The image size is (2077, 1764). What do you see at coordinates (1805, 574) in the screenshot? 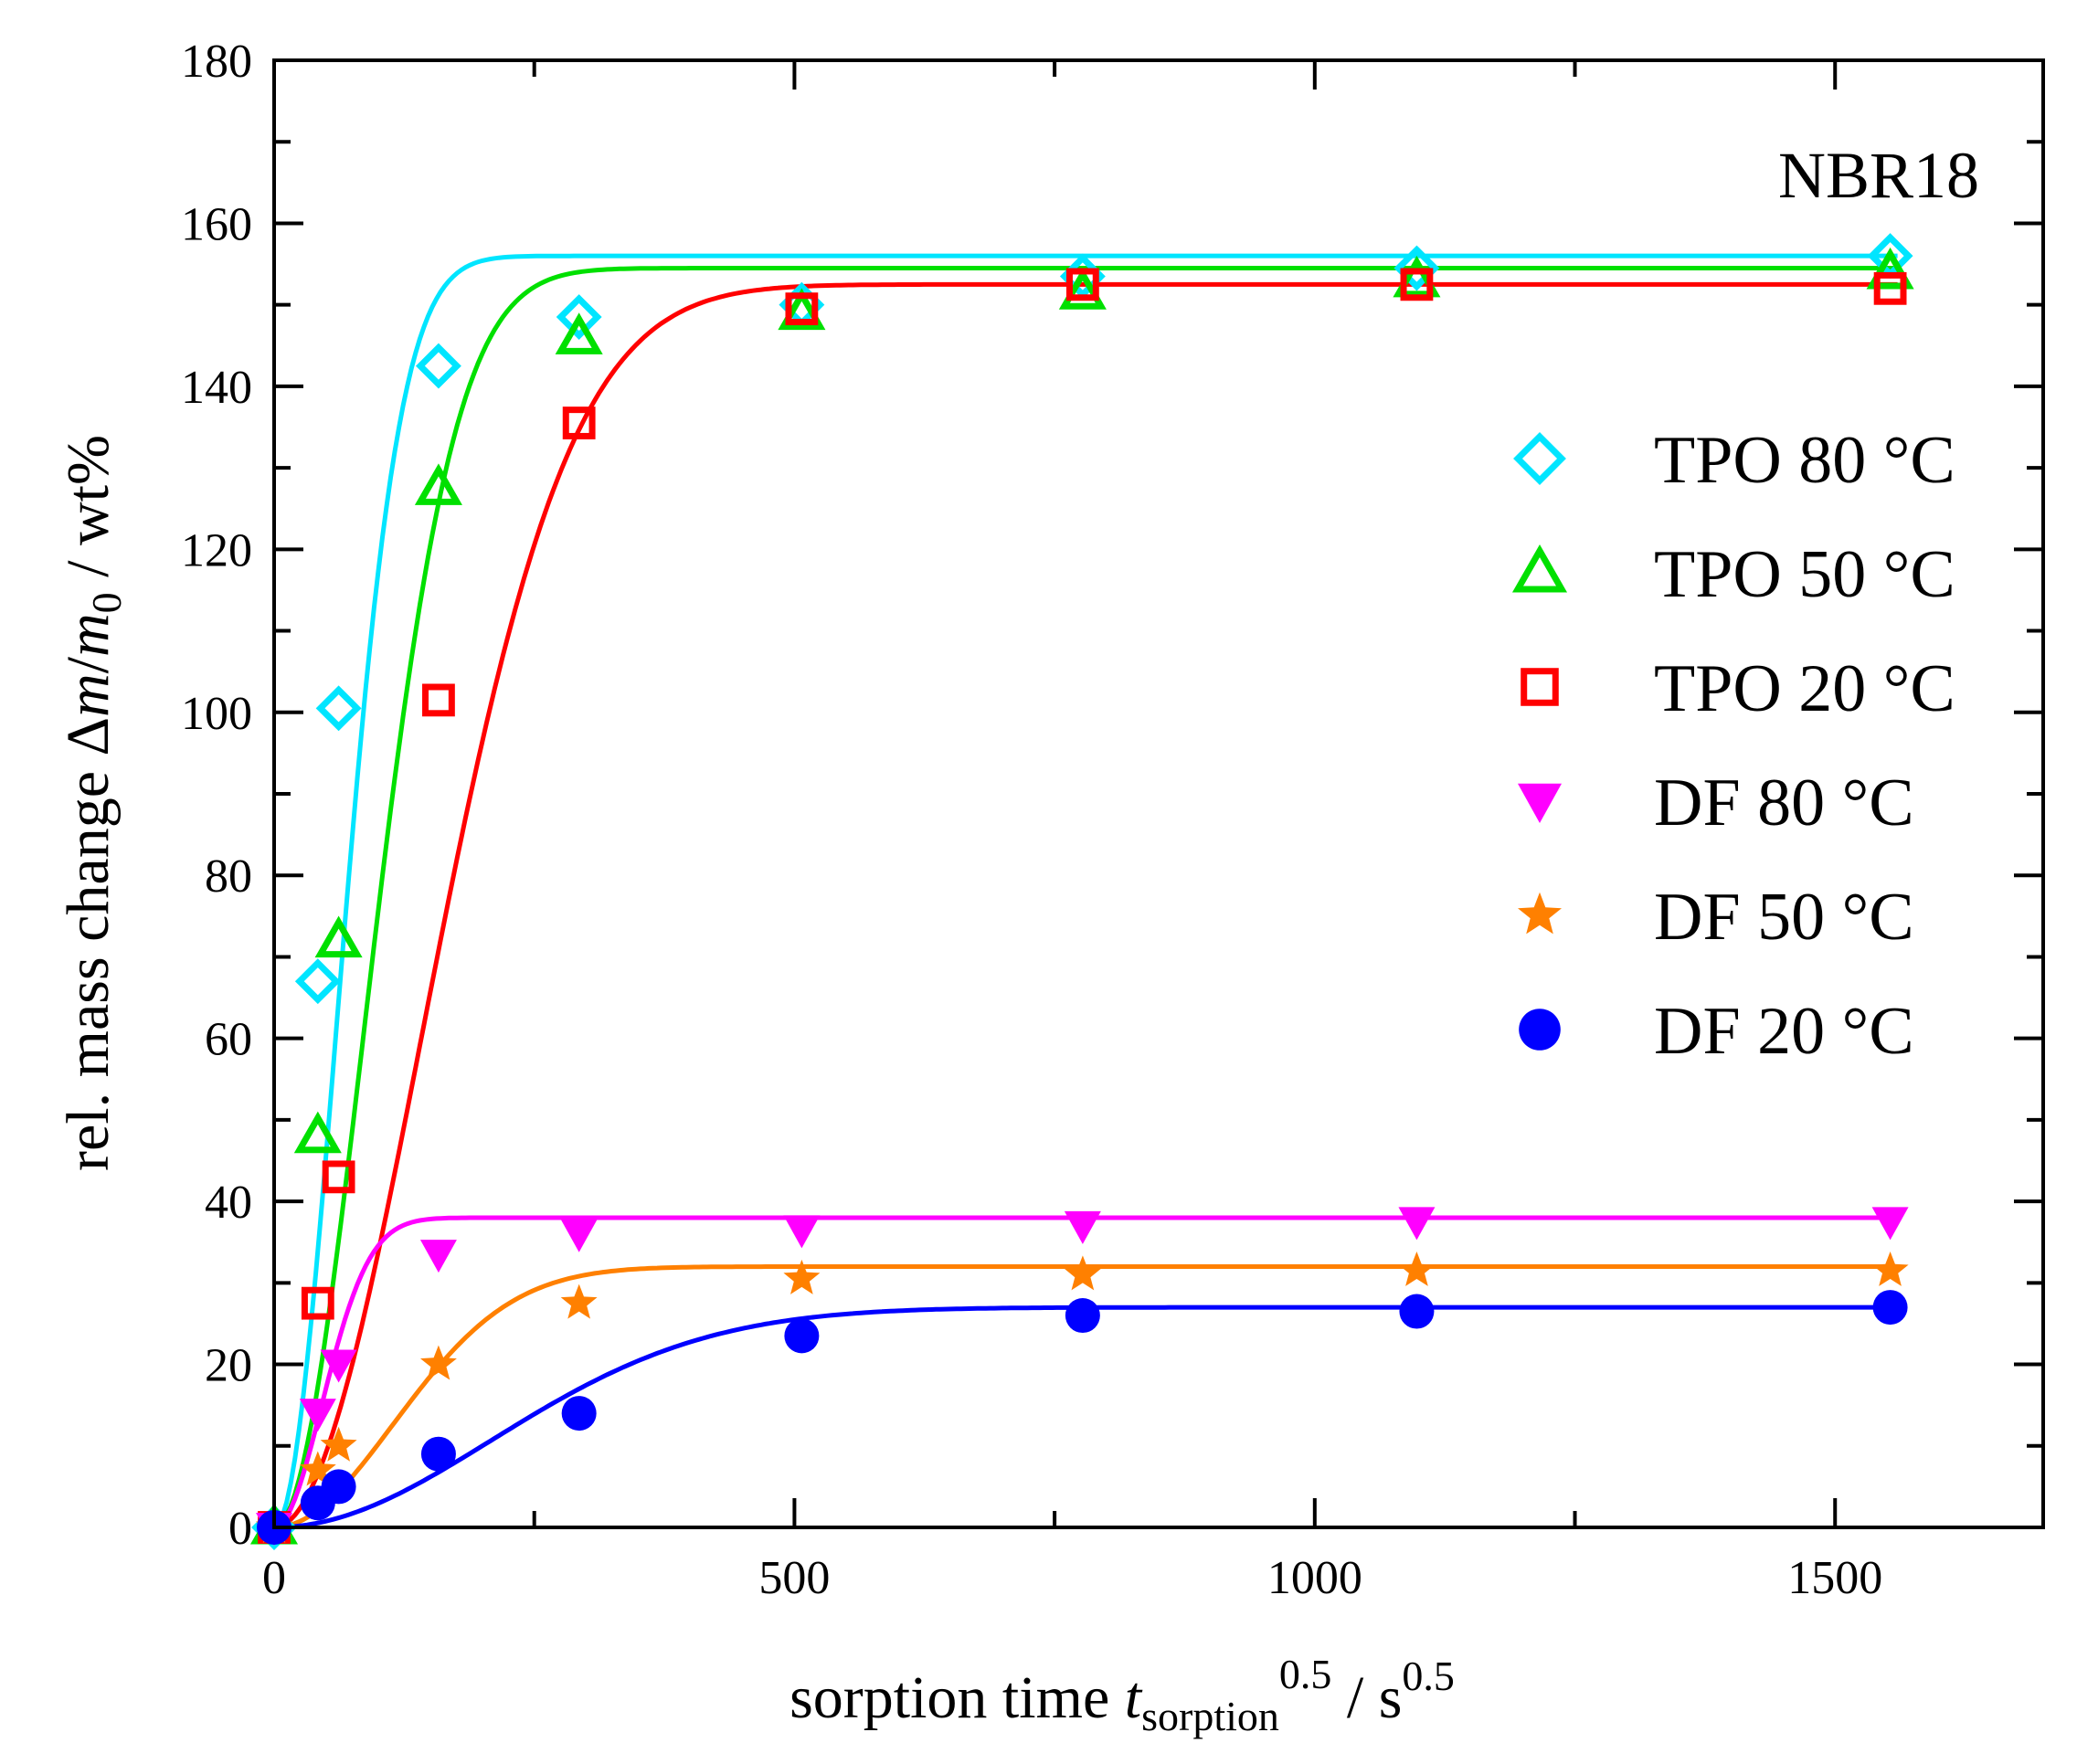
I see `legend-label: TPO 50 °C` at bounding box center [1805, 574].